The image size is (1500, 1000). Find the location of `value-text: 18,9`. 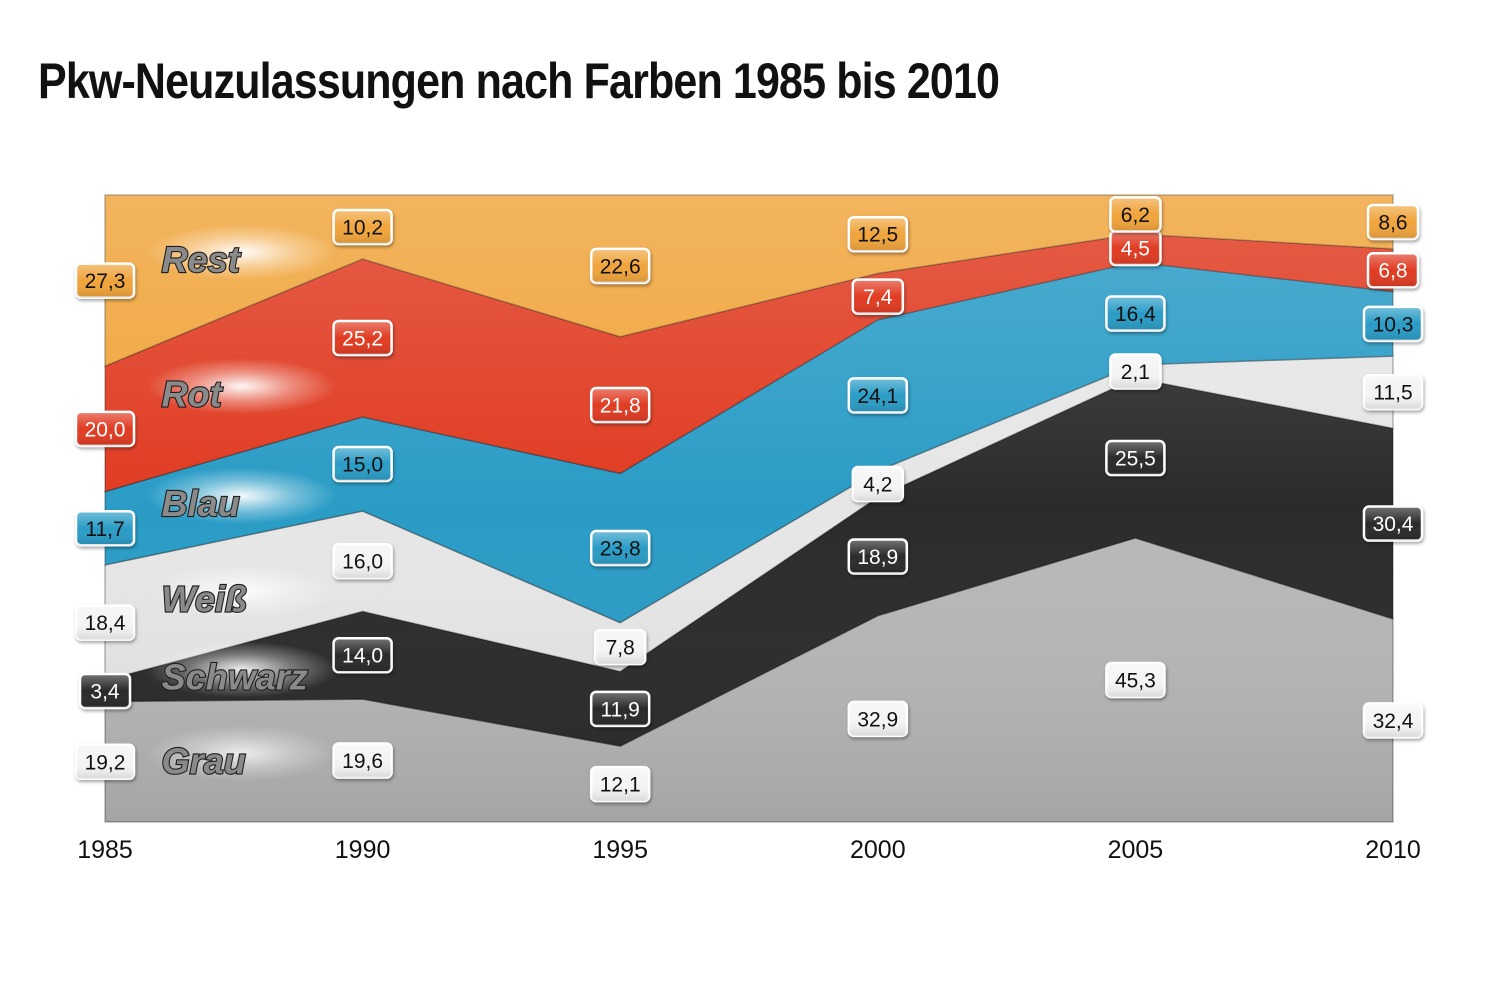

value-text: 18,9 is located at coordinates (877, 557).